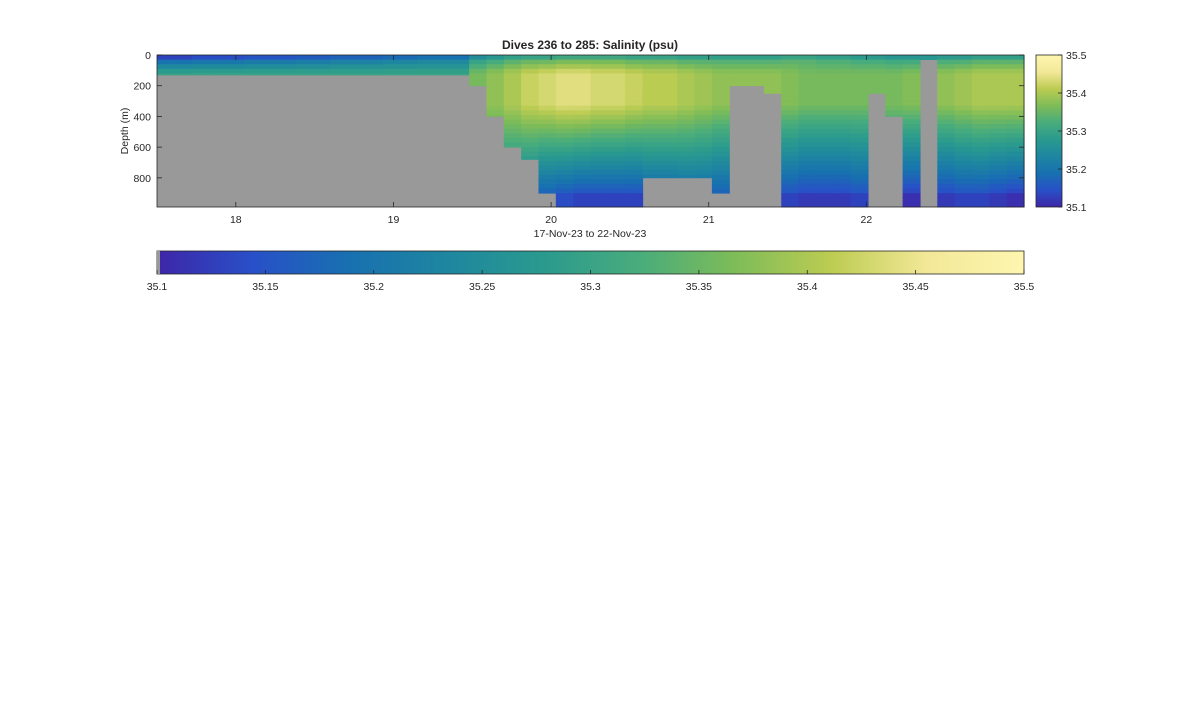  Describe the element at coordinates (142, 117) in the screenshot. I see `y-tick-label: 400` at that location.